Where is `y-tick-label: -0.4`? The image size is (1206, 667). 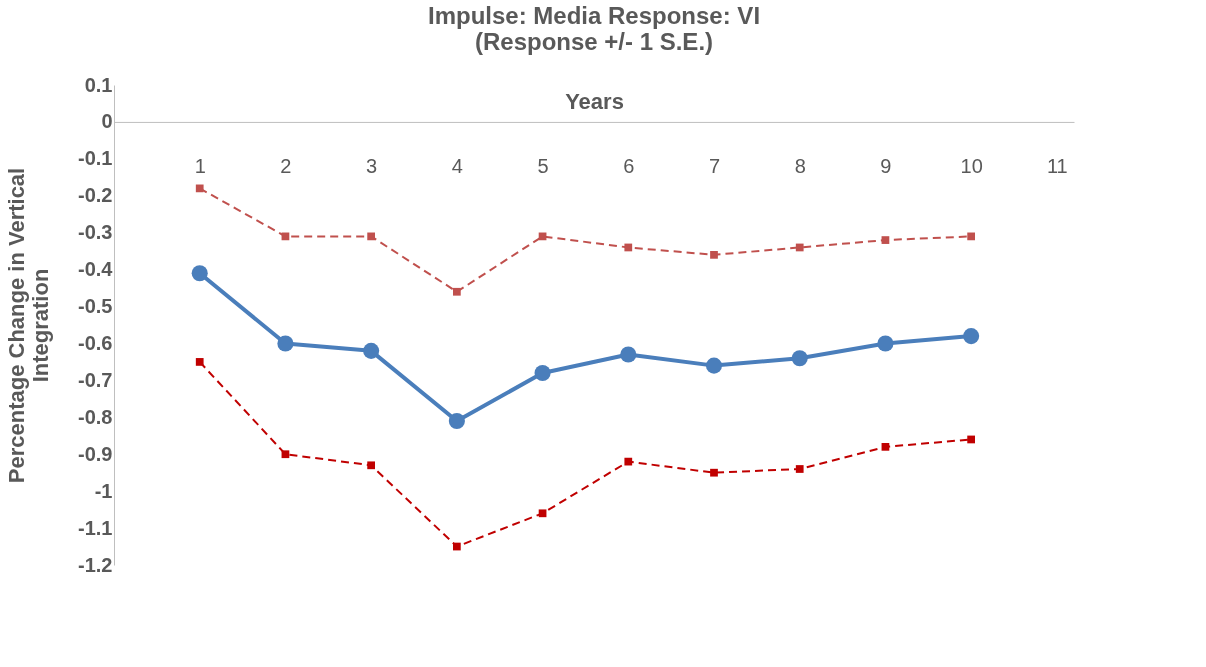 y-tick-label: -0.4 is located at coordinates (96, 269).